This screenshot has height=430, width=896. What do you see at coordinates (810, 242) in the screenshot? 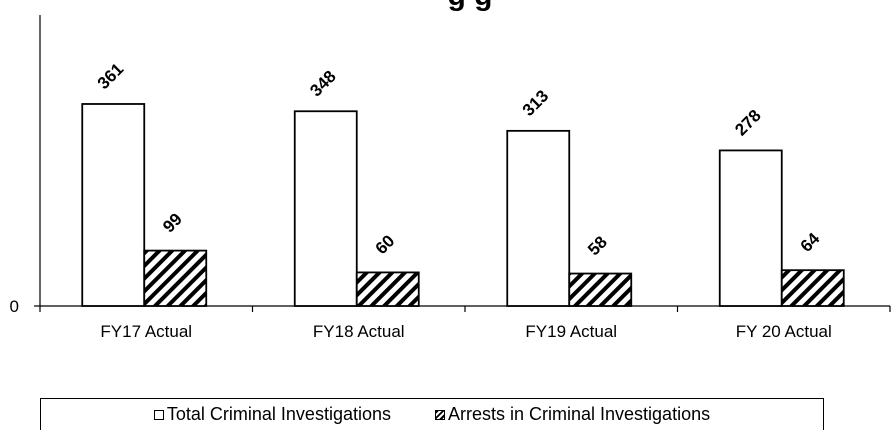
I see `data-label: 64` at bounding box center [810, 242].